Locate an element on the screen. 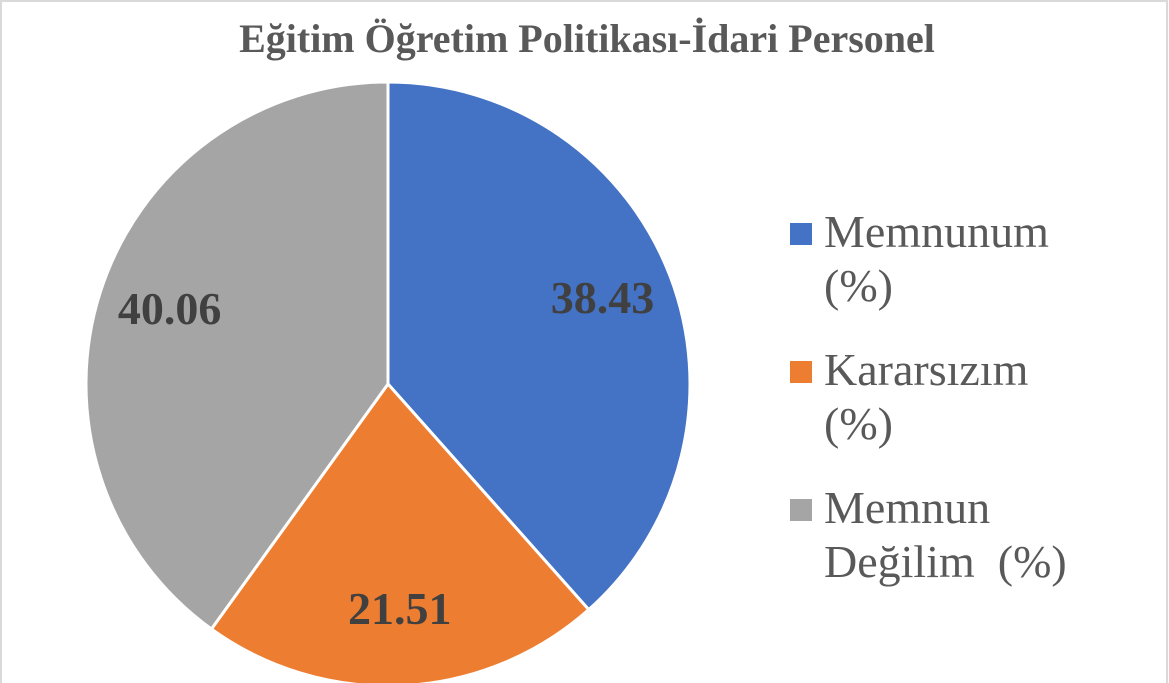 Image resolution: width=1169 pixels, height=683 pixels. pie-slice is located at coordinates (400, 532).